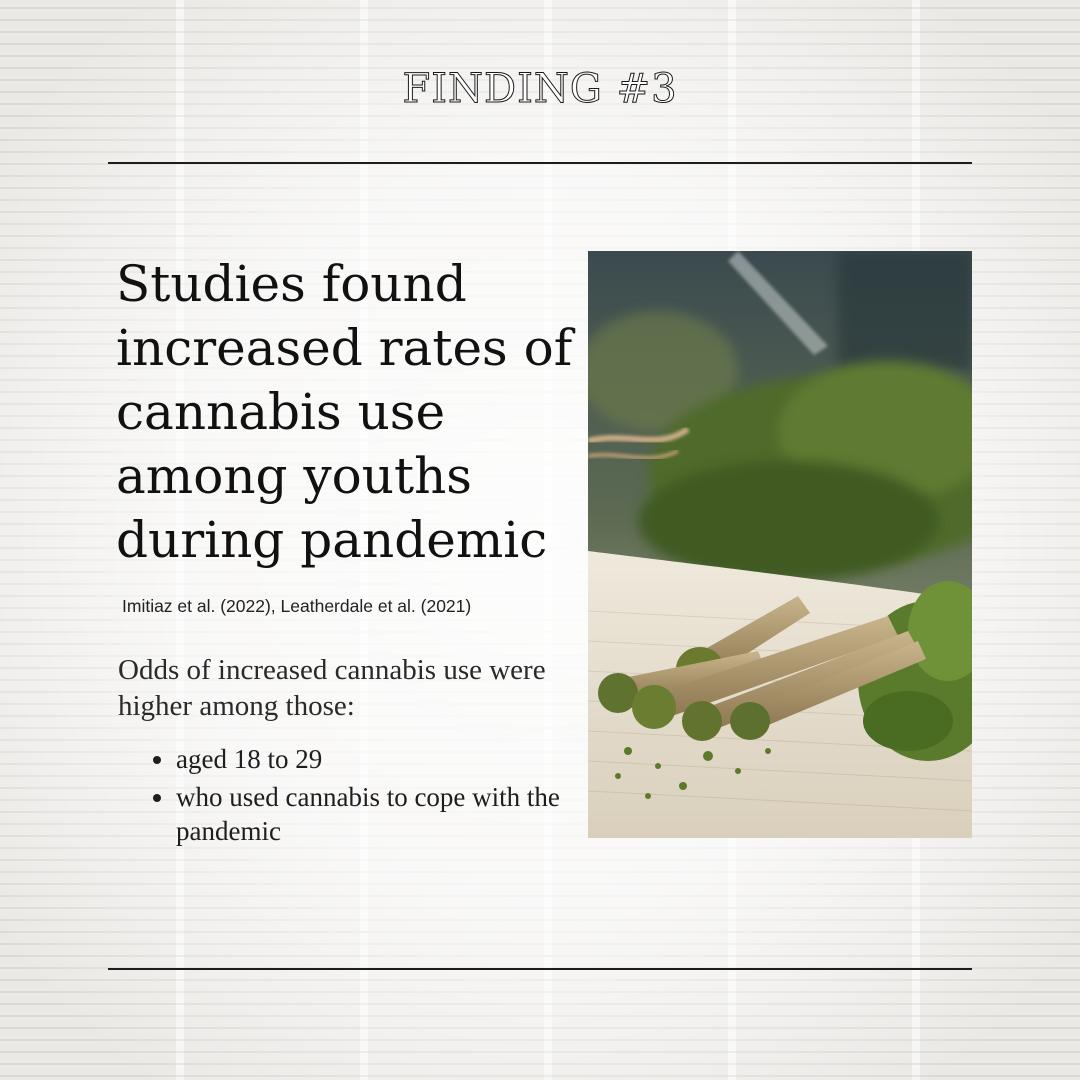 Image resolution: width=1080 pixels, height=1080 pixels. Describe the element at coordinates (386, 759) in the screenshot. I see `bullet-item-age: aged 18 to 29` at that location.